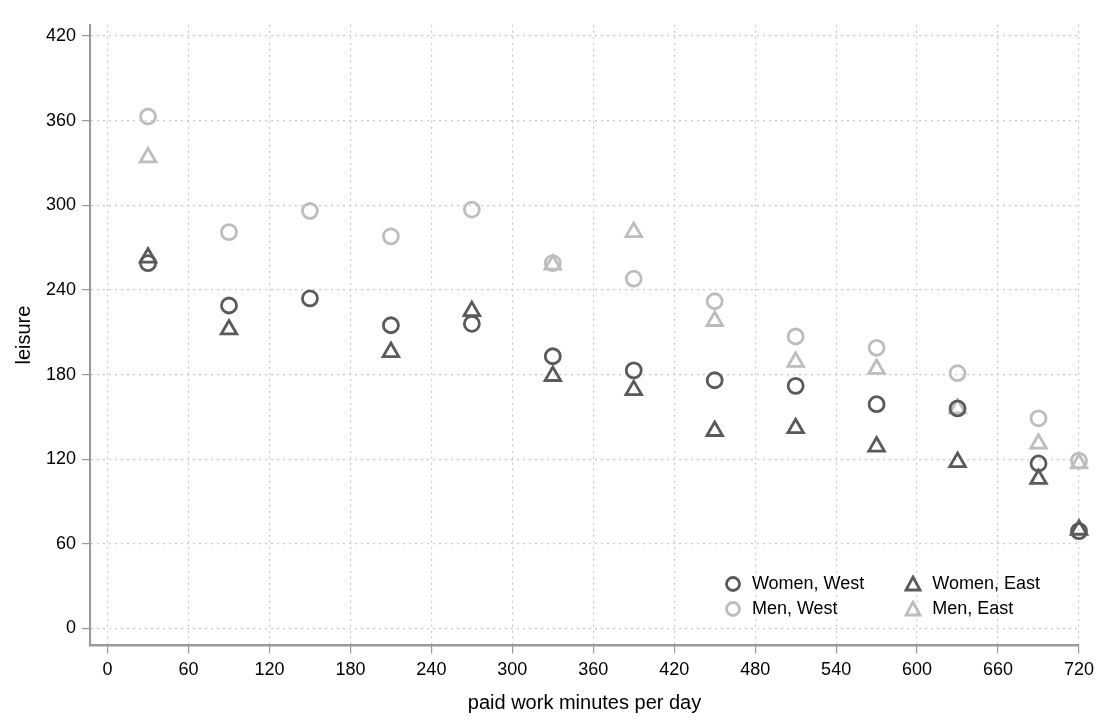 Image resolution: width=1108 pixels, height=727 pixels. What do you see at coordinates (917, 669) in the screenshot?
I see `x-tick-label: 600` at bounding box center [917, 669].